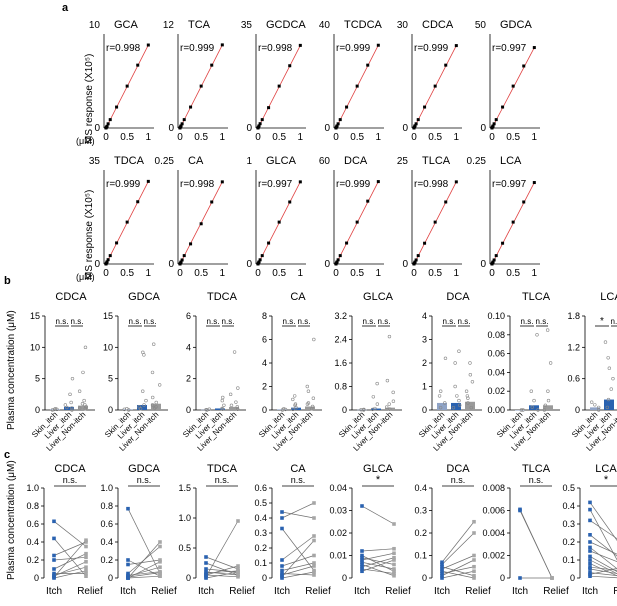 This screenshot has height=606, width=617. What do you see at coordinates (424, 410) in the screenshot?
I see `b-dca-y-tick-label: 0` at bounding box center [424, 410].